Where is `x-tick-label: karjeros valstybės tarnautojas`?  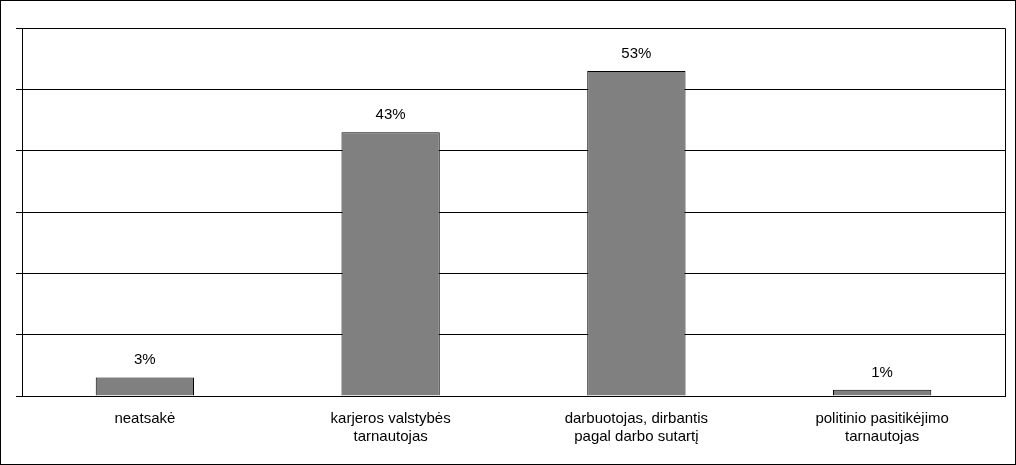
x-tick-label: karjeros valstybės tarnautojas is located at coordinates (390, 427).